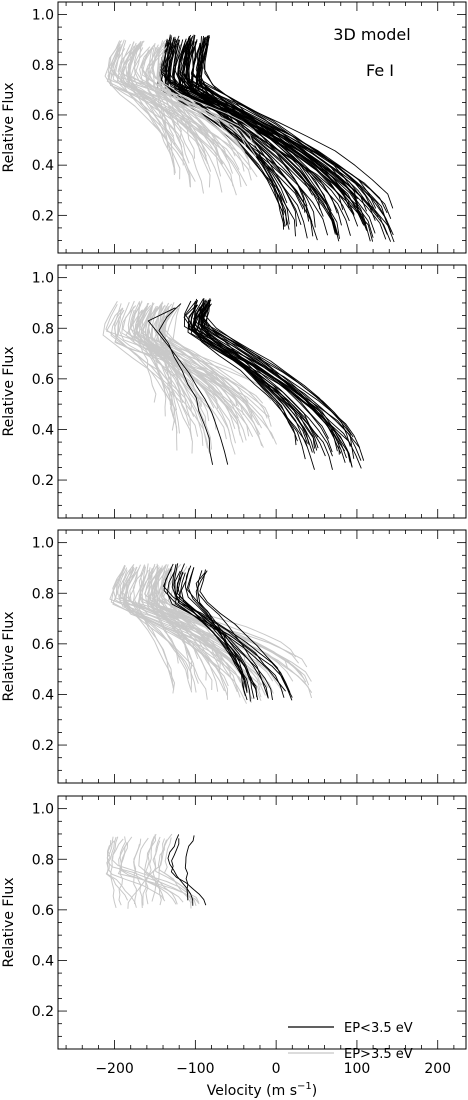 The width and height of the screenshot is (468, 1100). What do you see at coordinates (437, 1069) in the screenshot?
I see `x-tick-label: 200` at bounding box center [437, 1069].